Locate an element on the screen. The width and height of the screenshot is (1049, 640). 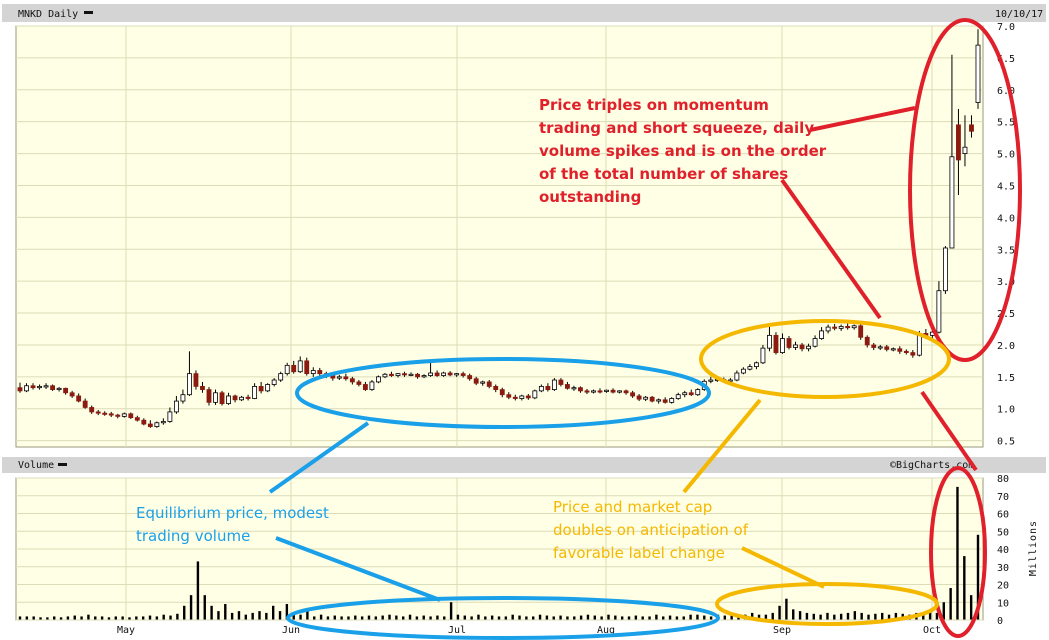
price-header-date: 10/10/17 is located at coordinates (1019, 14).